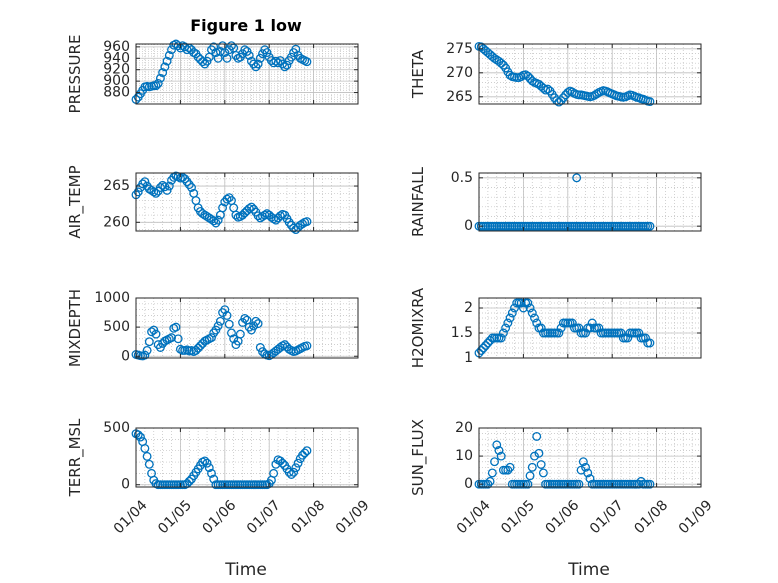 This screenshot has height=583, width=778. I want to click on y-tick-label: 10, so click(464, 456).